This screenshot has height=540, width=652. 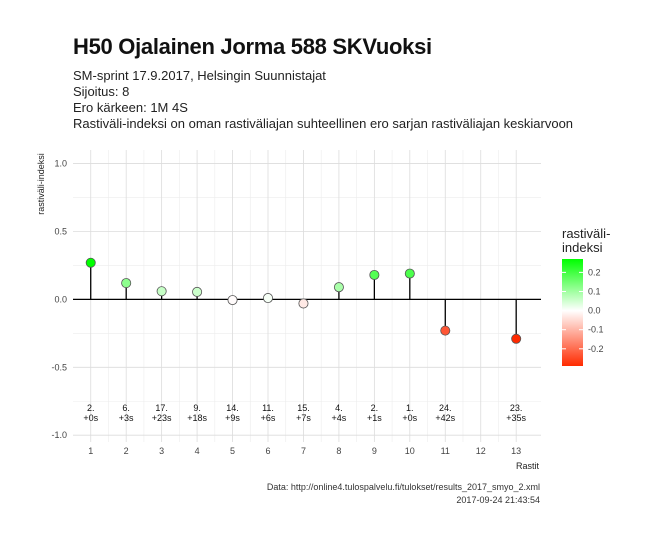 What do you see at coordinates (268, 418) in the screenshot?
I see `diff-label-6: +6s` at bounding box center [268, 418].